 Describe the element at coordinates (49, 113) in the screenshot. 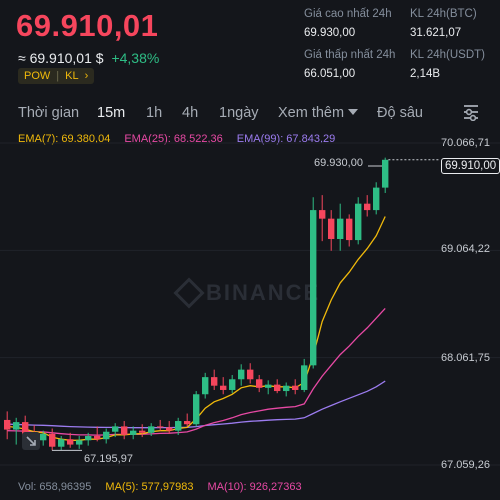

I see `tab-time: Thời gian` at that location.